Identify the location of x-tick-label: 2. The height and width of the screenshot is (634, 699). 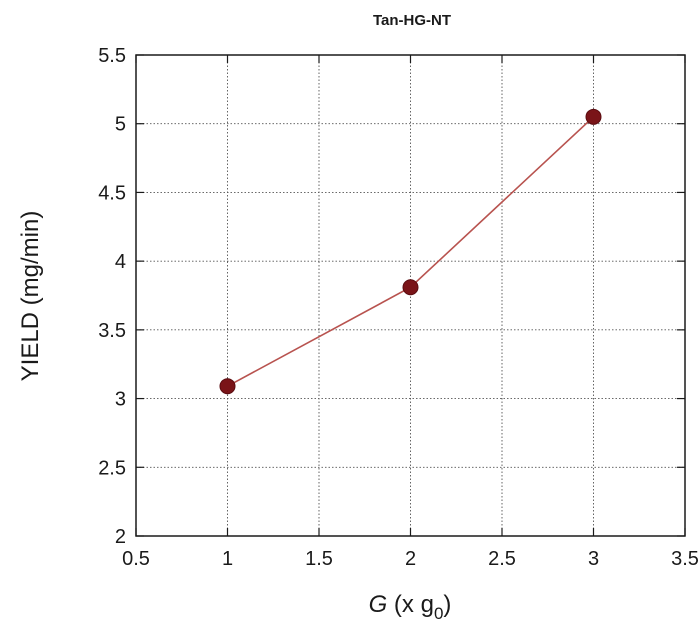
(410, 559).